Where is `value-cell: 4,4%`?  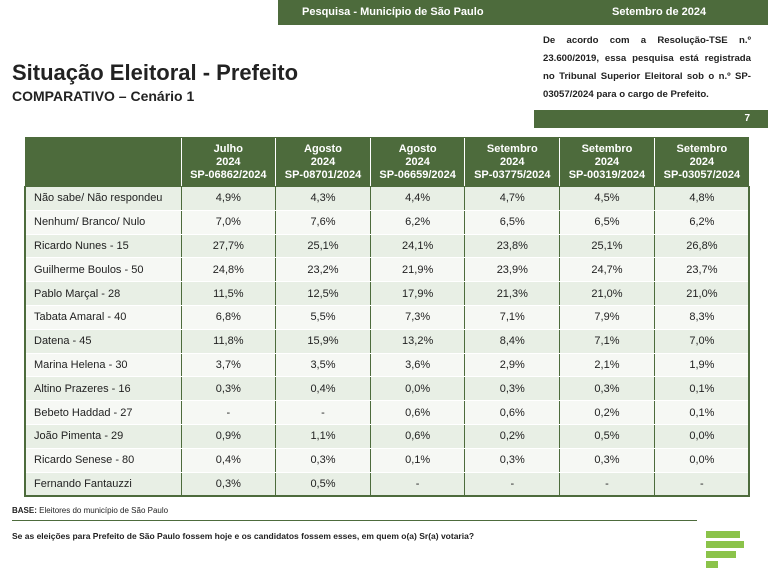 value-cell: 4,4% is located at coordinates (417, 199).